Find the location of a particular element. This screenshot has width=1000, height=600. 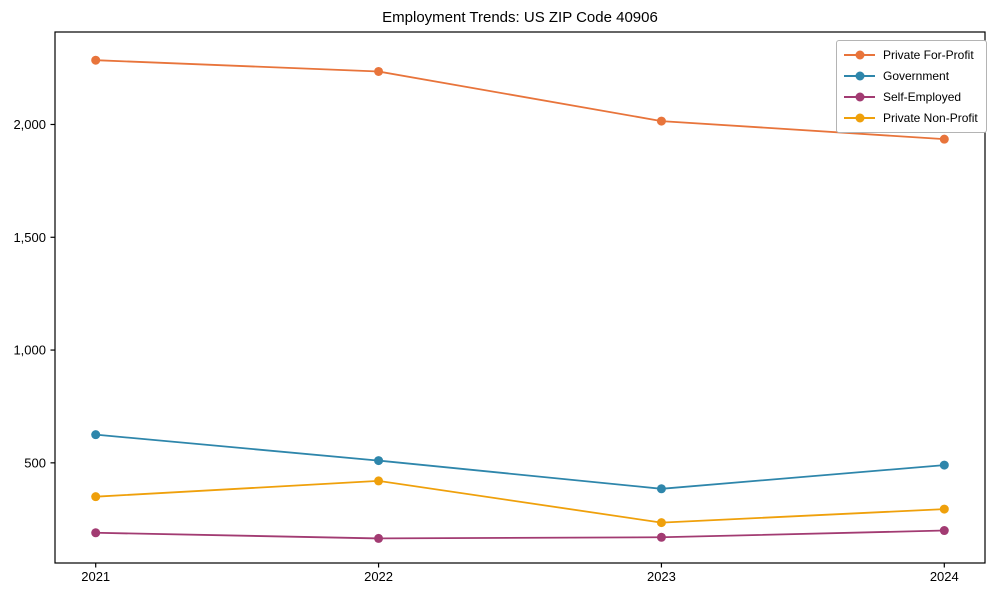

legend-item: Private Non-Profit is located at coordinates (911, 118).